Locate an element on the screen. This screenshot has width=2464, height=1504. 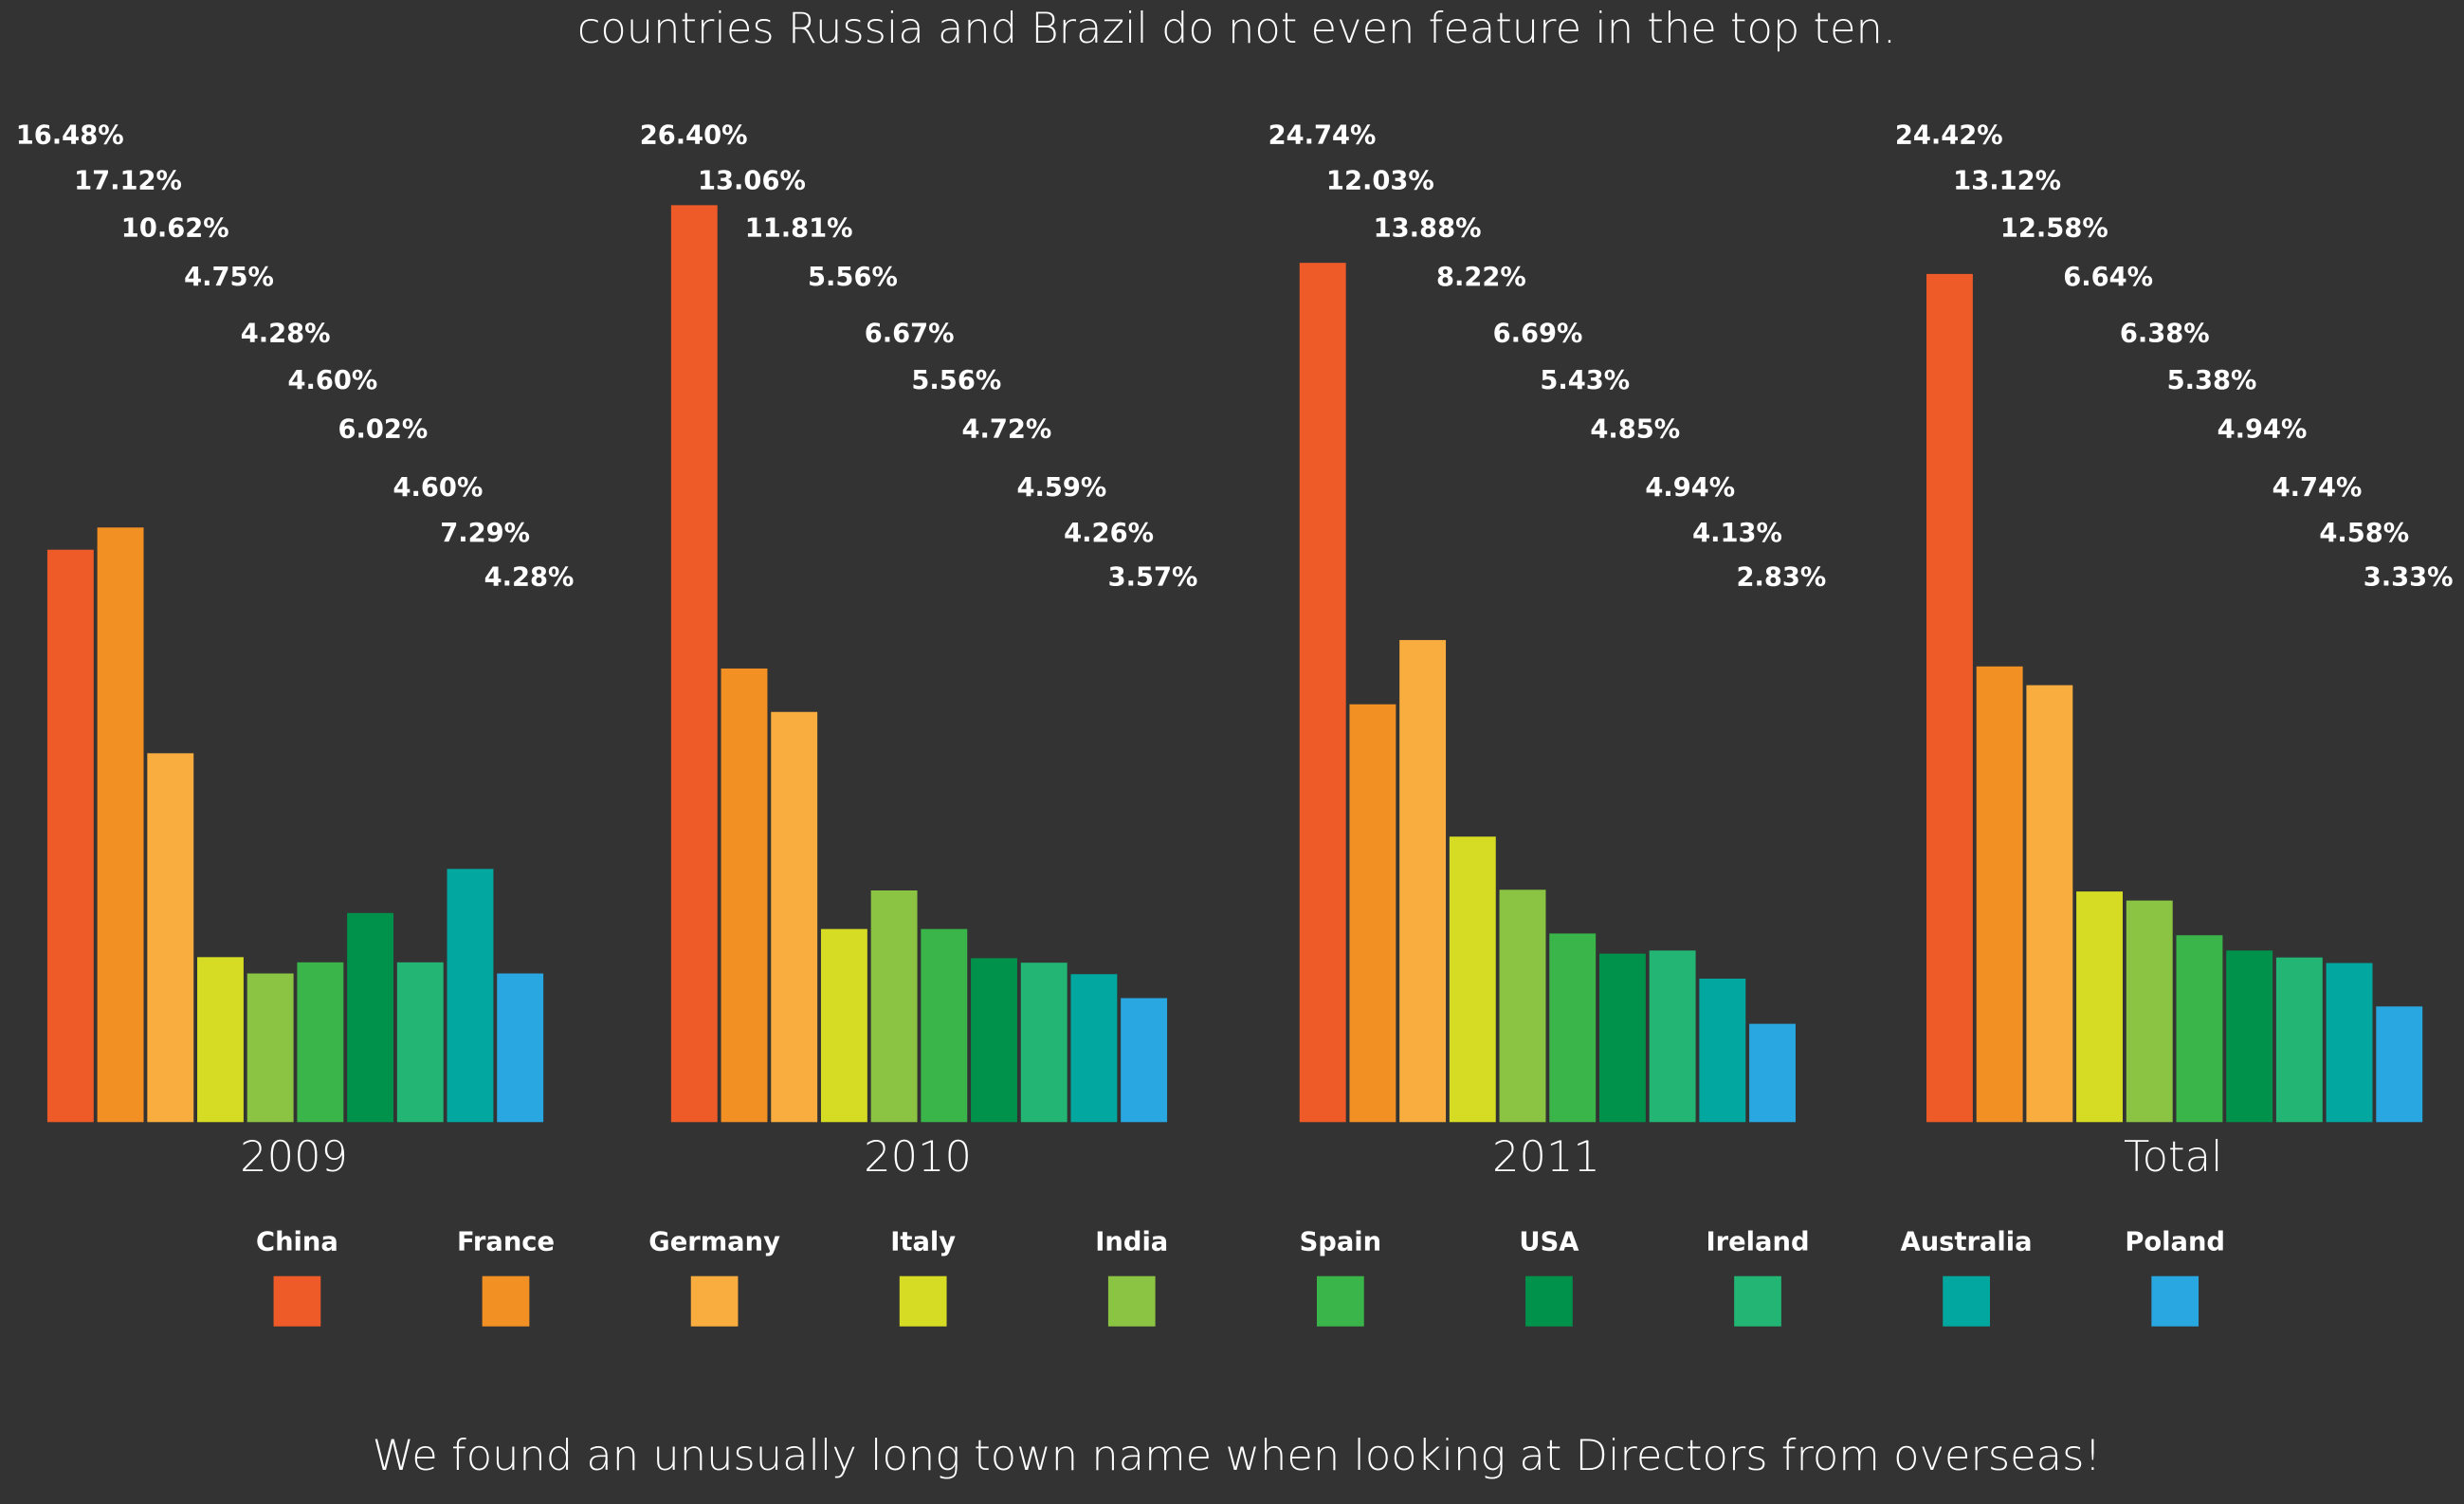
value-label: 5.43% is located at coordinates (1585, 380).